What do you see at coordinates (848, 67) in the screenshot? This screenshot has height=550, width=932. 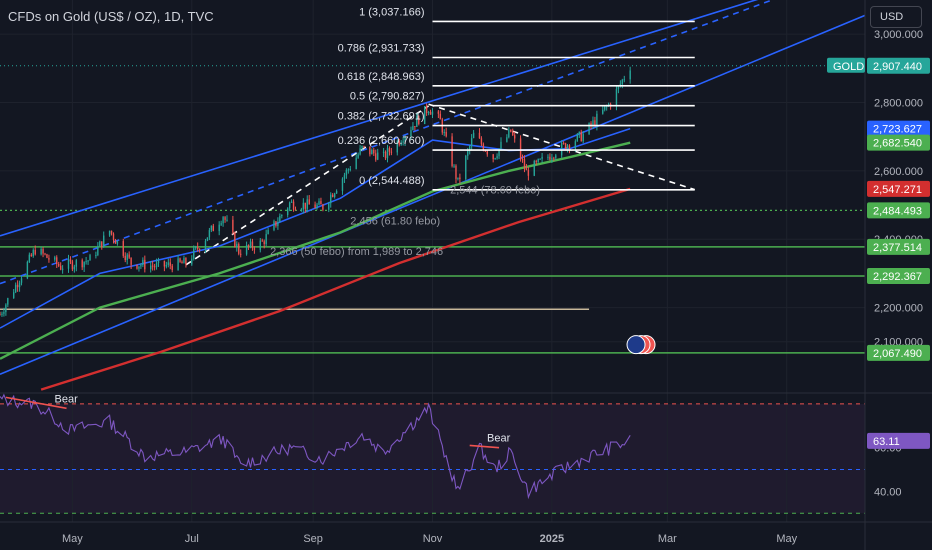 I see `symbol-tag-label: GOLD` at bounding box center [848, 67].